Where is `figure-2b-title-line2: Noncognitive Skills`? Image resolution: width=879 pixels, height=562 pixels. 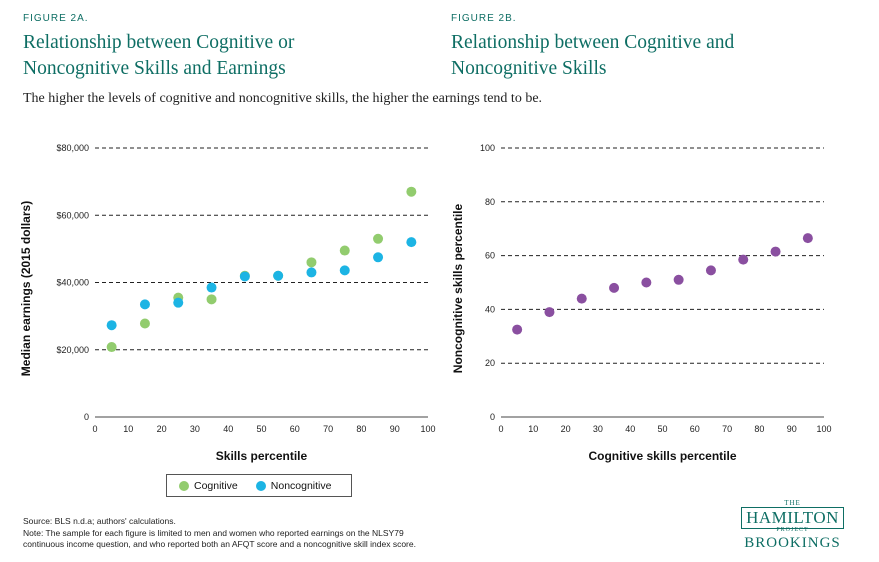 figure-2b-title-line2: Noncognitive Skills is located at coordinates (529, 68).